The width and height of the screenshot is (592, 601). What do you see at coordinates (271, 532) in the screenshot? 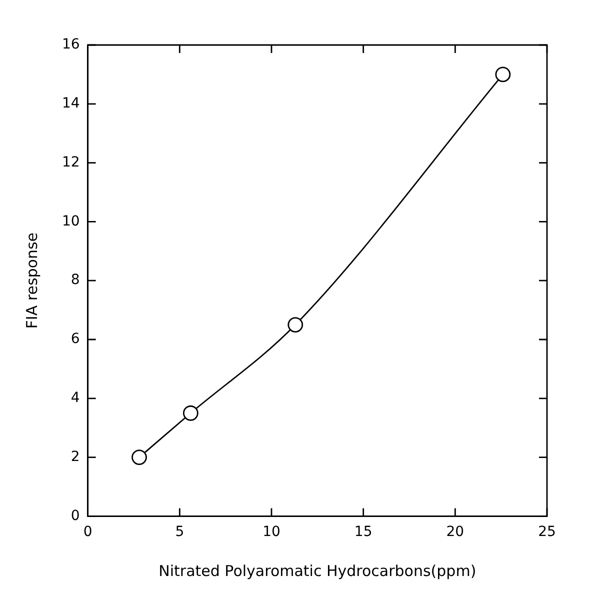
I see `x-tick-label: 10` at bounding box center [271, 532].